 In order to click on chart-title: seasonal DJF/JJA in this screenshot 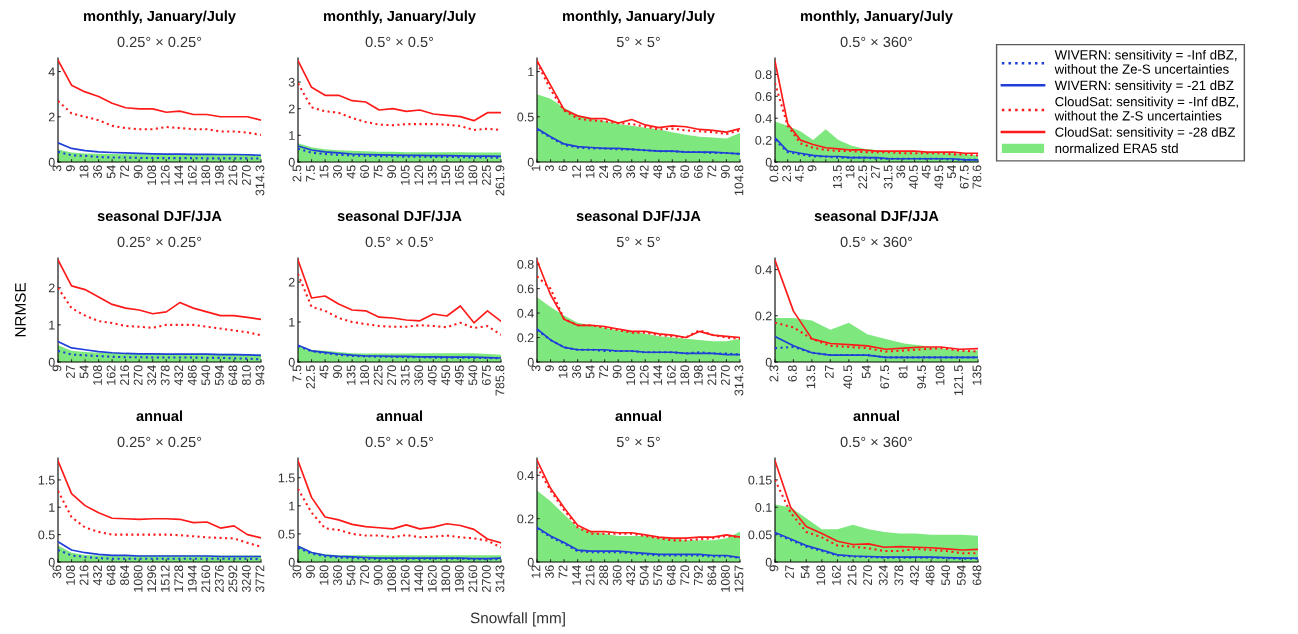, I will do `click(399, 216)`.